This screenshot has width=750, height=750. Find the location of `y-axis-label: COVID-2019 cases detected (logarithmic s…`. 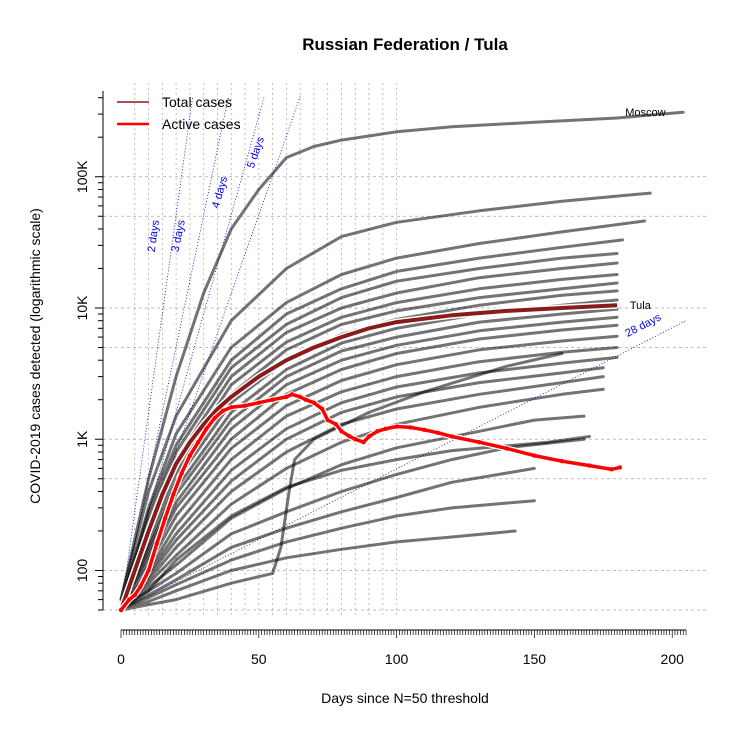

y-axis-label: COVID-2019 cases detected (logarithmic s… is located at coordinates (35, 356).